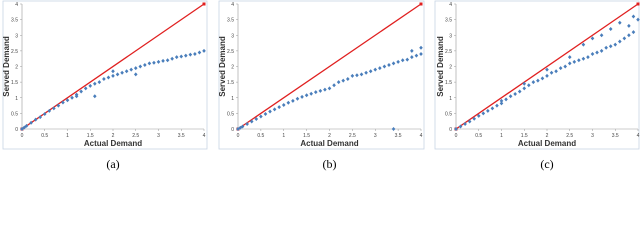  I want to click on x-tick-label: 1.5, so click(524, 136).